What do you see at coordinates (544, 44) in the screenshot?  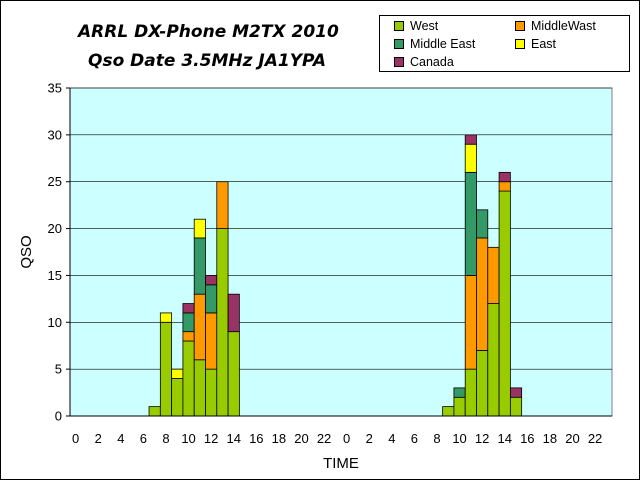 I see `legend-label-east: East` at bounding box center [544, 44].